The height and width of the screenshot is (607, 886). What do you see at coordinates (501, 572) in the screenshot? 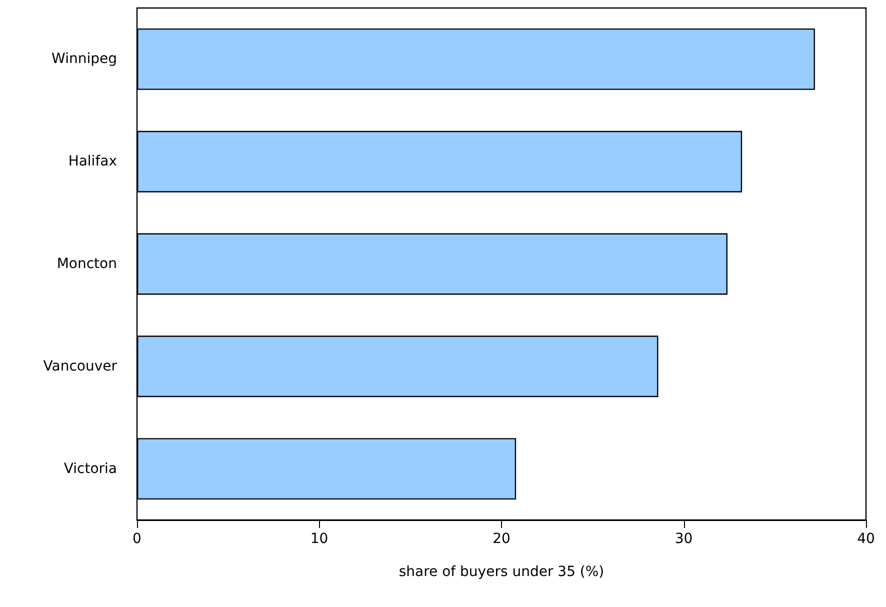
I see `x-axis-title: share of buyers under 35 (%)` at bounding box center [501, 572].